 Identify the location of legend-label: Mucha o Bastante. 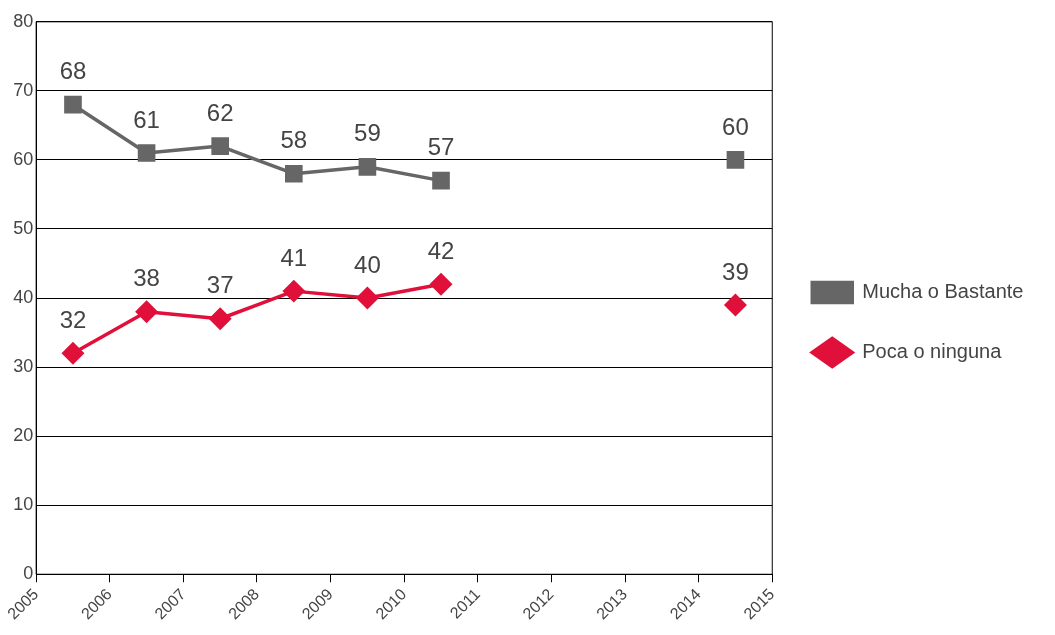
(943, 291).